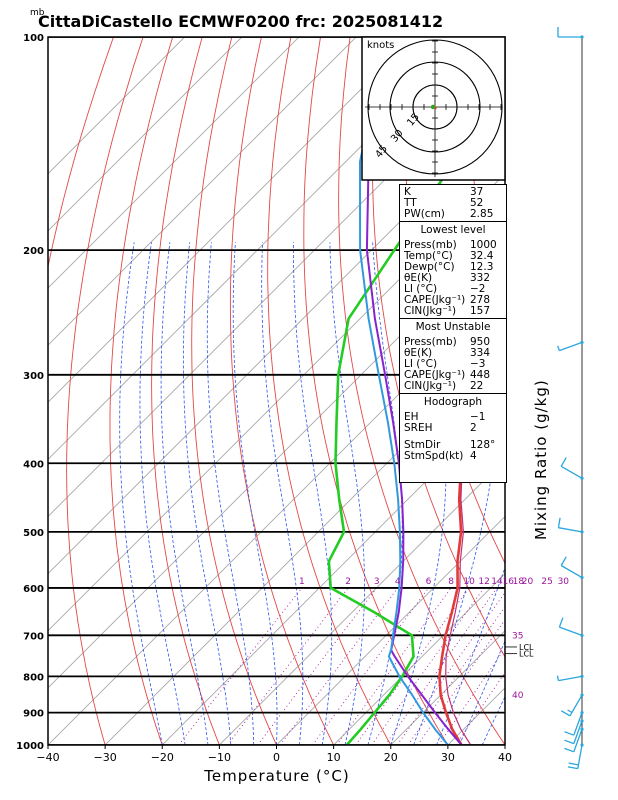 This screenshot has height=800, width=618. Describe the element at coordinates (483, 582) in the screenshot. I see `mixing-ratio-tick-label: 12` at that location.